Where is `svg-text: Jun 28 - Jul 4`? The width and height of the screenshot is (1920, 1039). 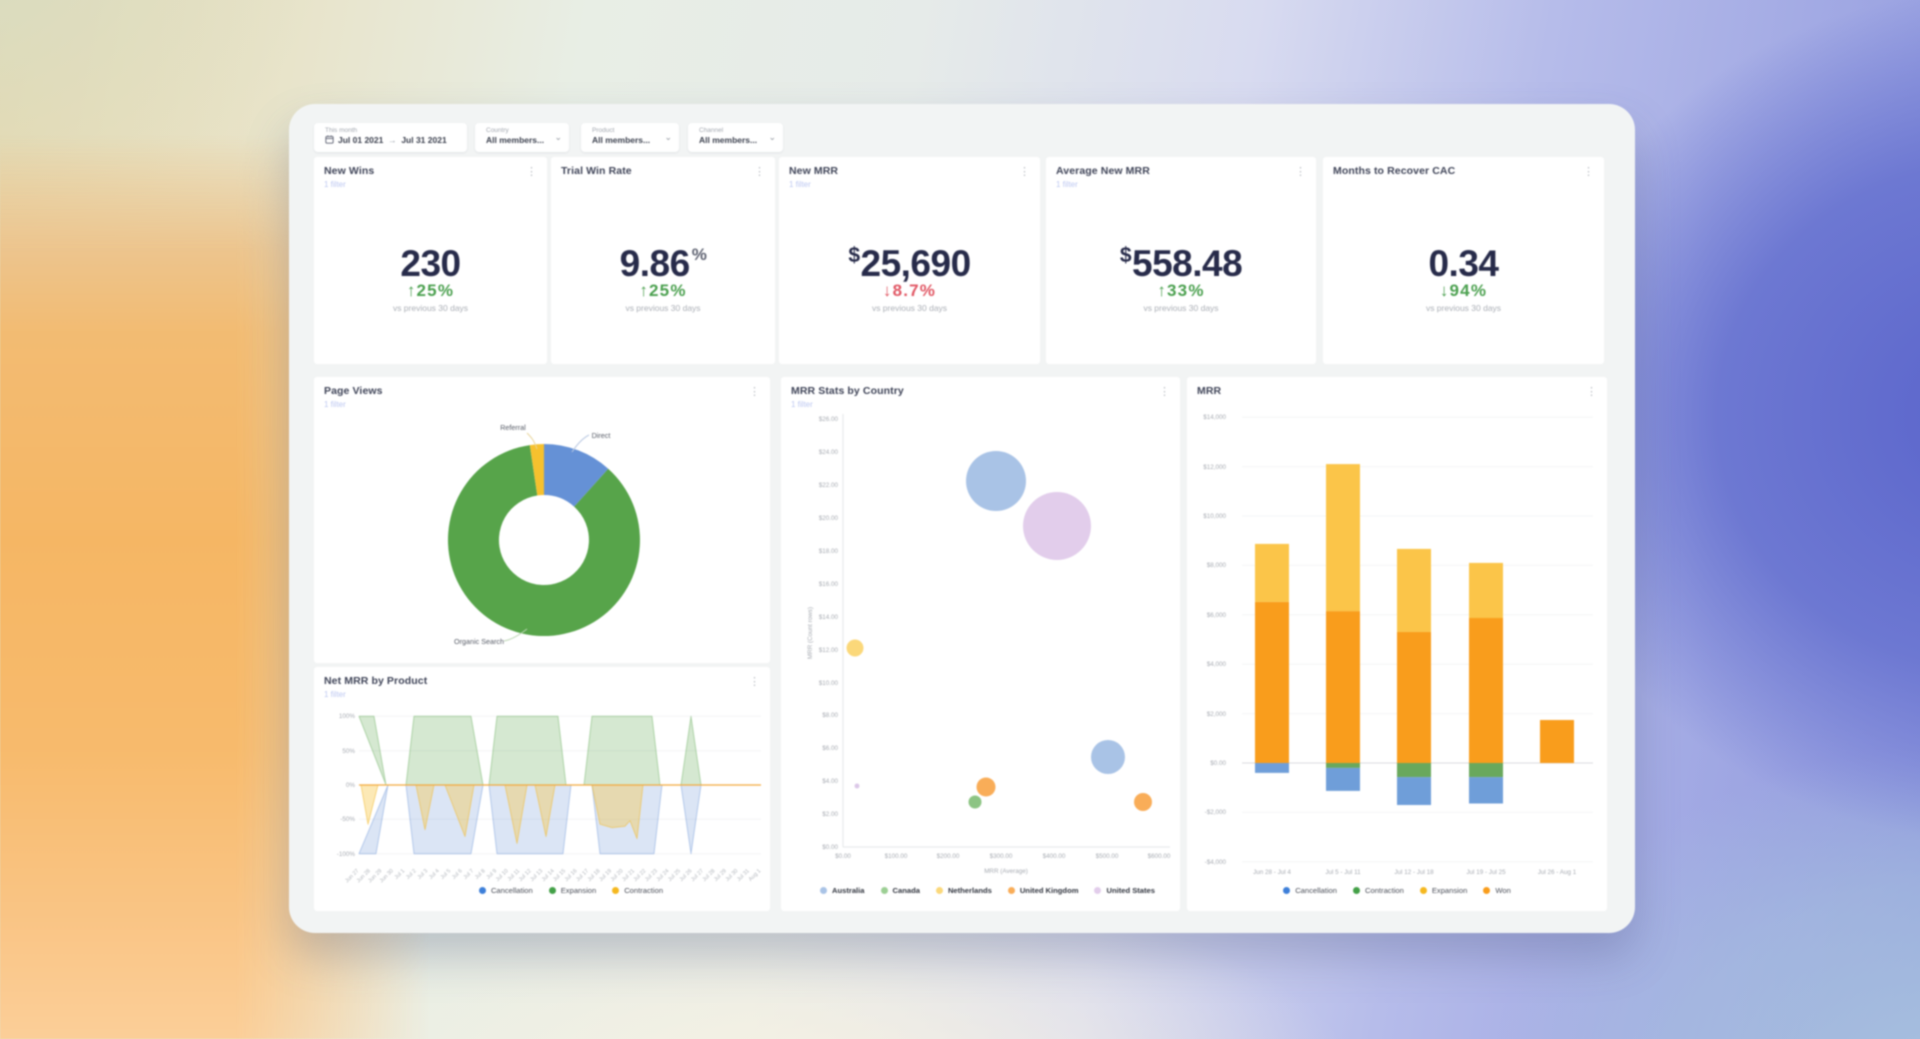 svg-text: Jun 28 - Jul 4 is located at coordinates (1272, 872).